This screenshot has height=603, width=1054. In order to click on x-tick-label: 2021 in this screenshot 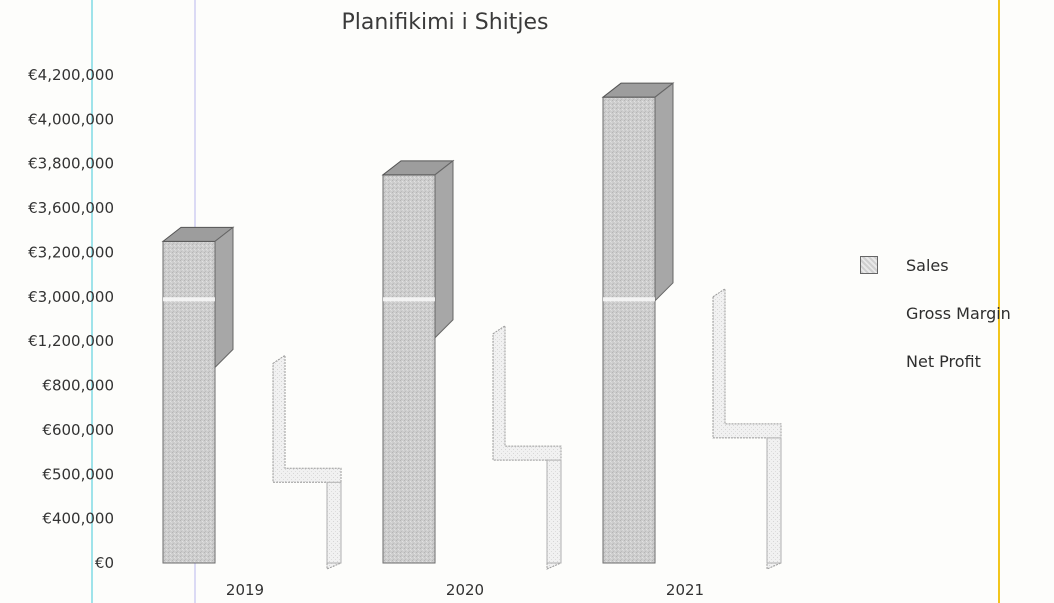, I will do `click(685, 590)`.